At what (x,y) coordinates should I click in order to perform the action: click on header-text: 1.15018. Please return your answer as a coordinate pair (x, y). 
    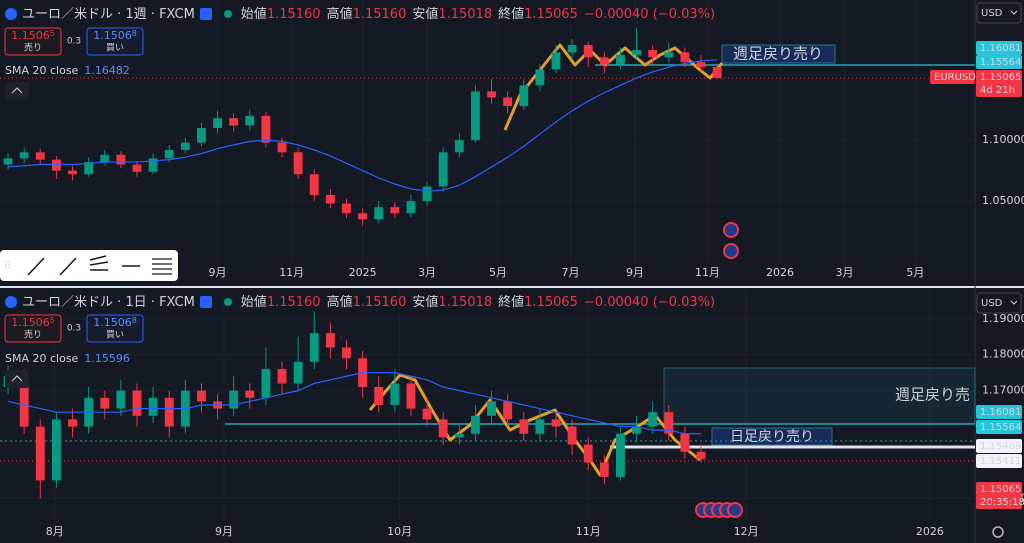
    Looking at the image, I should click on (465, 302).